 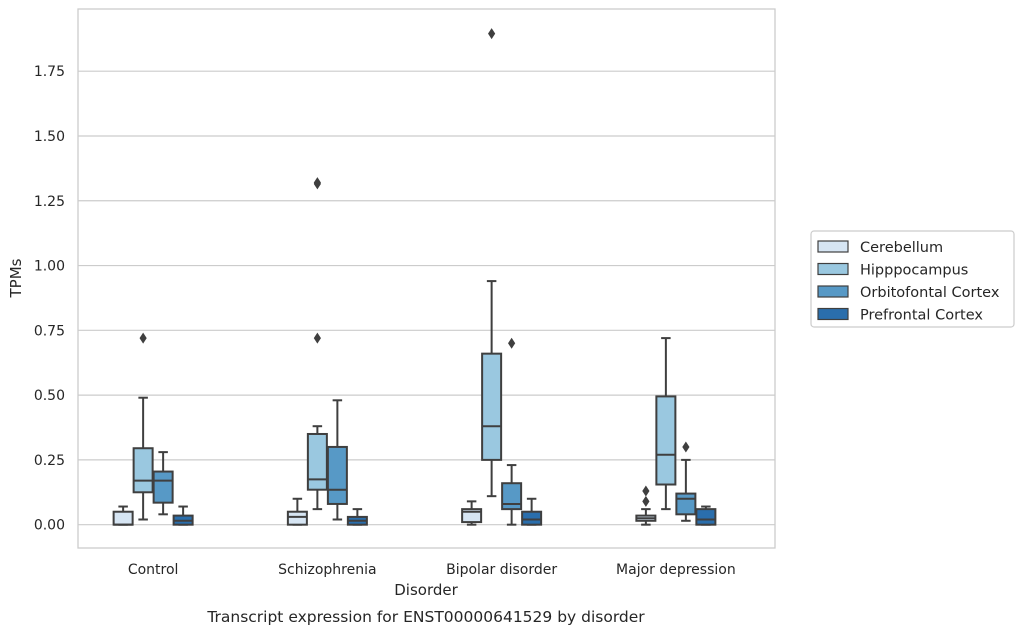 What do you see at coordinates (930, 293) in the screenshot?
I see `legend-label: Orbitofontal Cortex` at bounding box center [930, 293].